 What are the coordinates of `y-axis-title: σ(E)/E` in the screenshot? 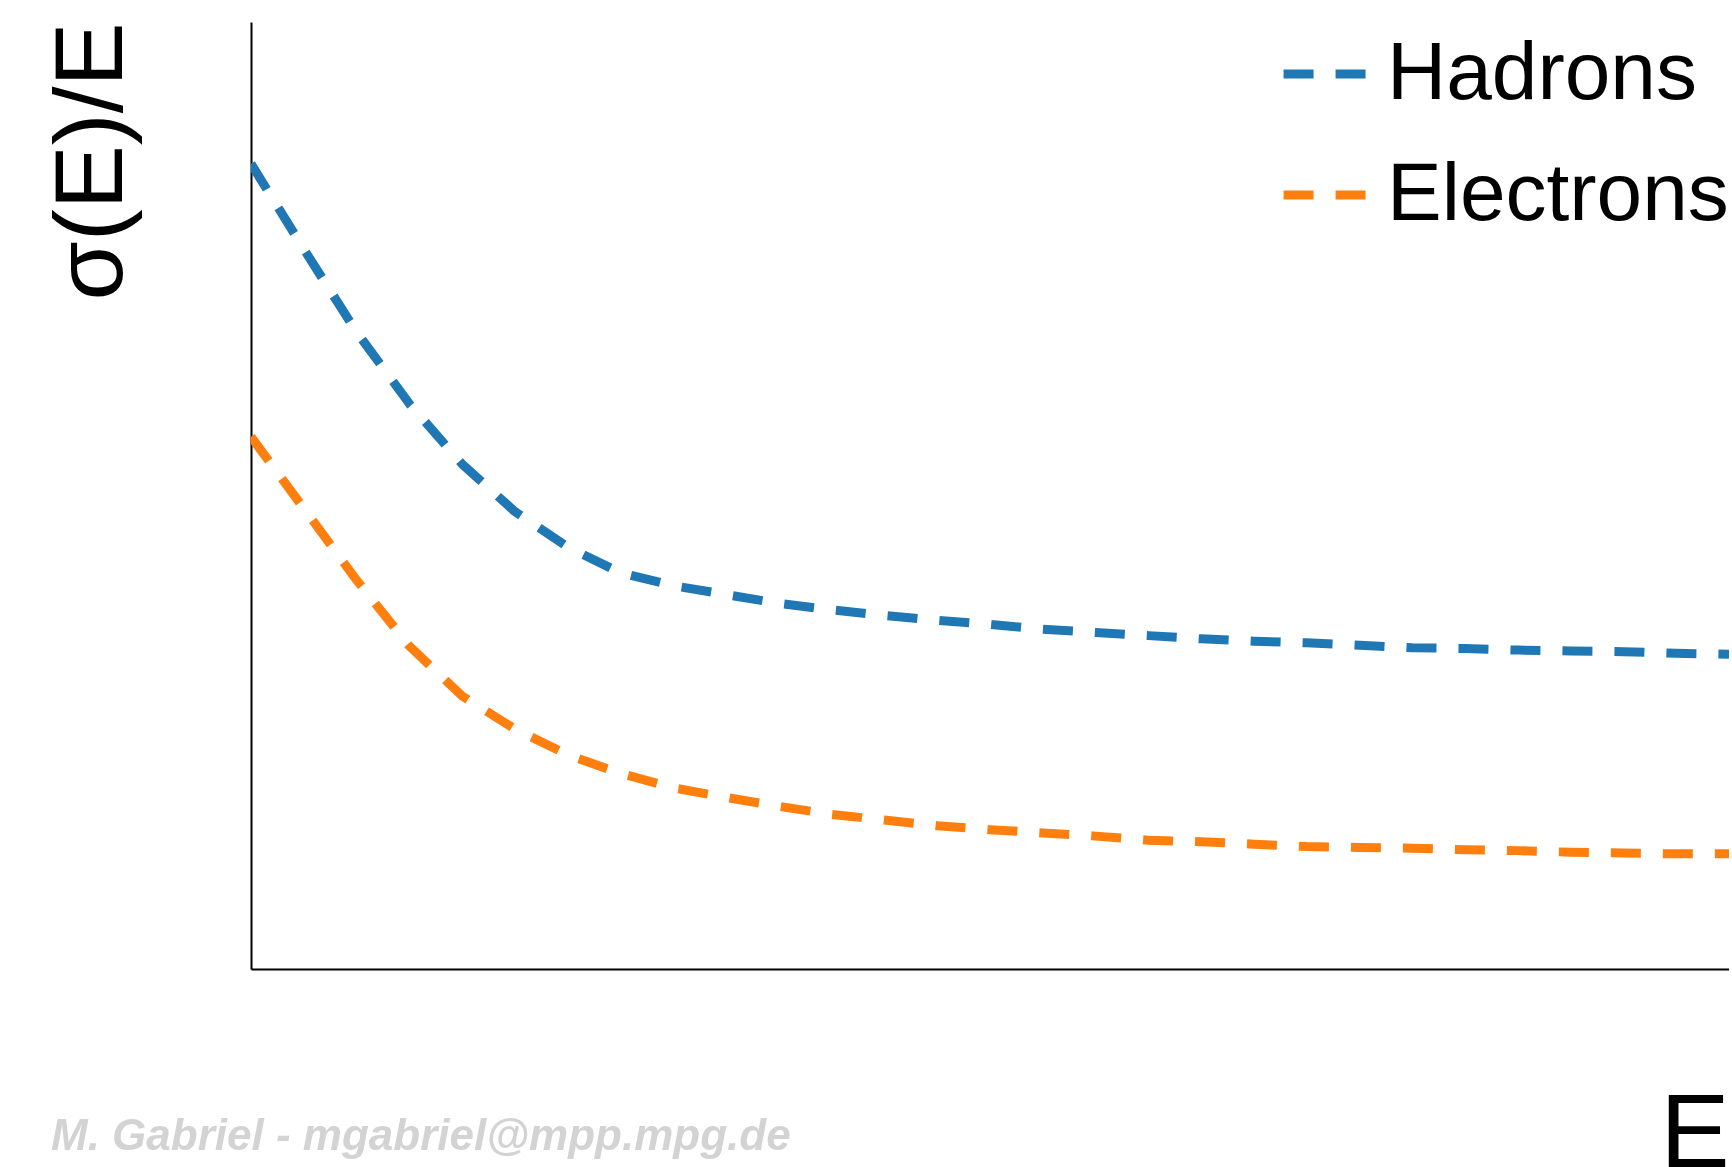 It's located at (88, 161).